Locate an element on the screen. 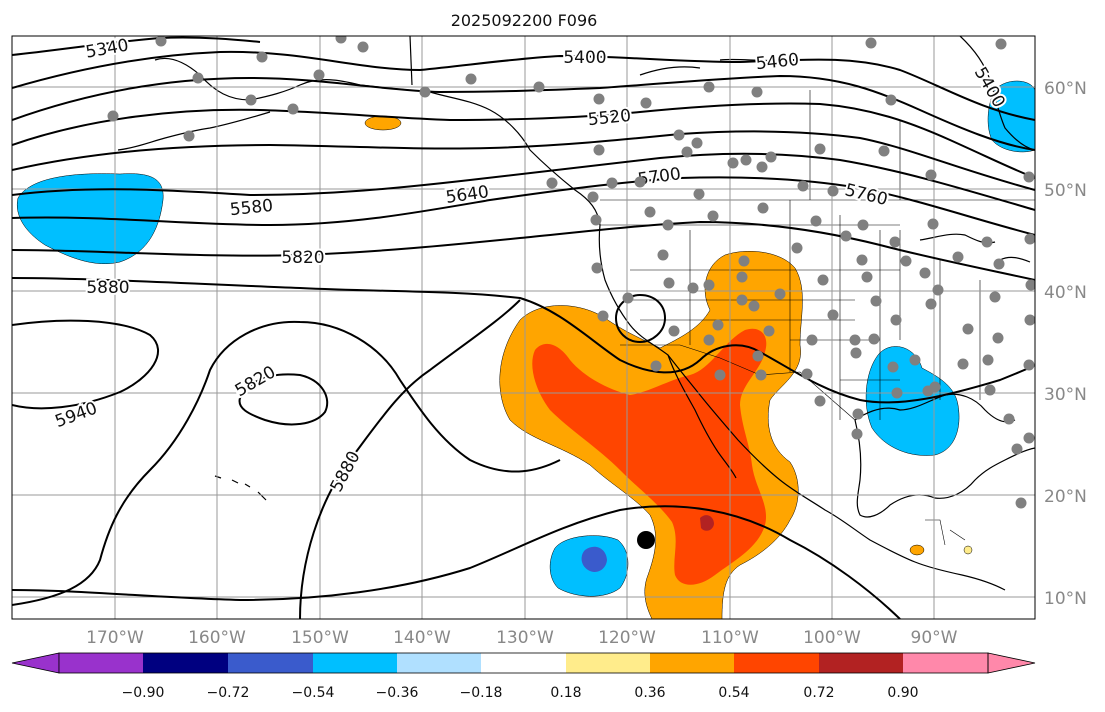 Image resolution: width=1105 pixels, height=712 pixels. colorbar-extend-min is located at coordinates (35, 663).